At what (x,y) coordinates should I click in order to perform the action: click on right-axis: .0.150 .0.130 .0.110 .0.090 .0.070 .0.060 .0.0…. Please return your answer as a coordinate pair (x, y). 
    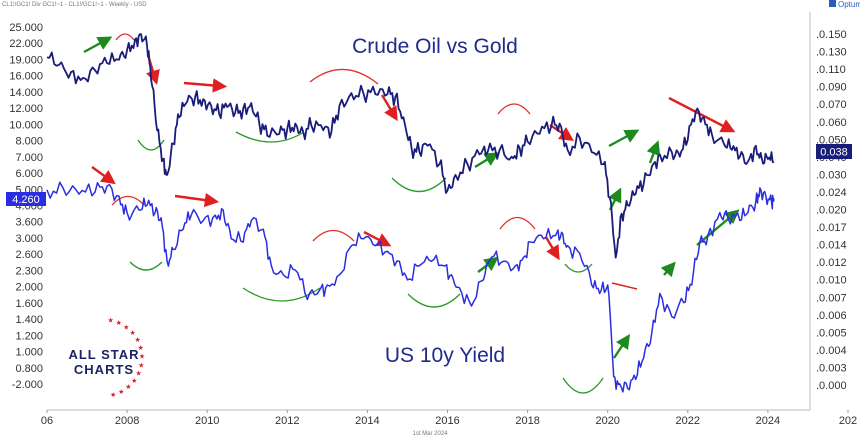
    Looking at the image, I should click on (831, 210).